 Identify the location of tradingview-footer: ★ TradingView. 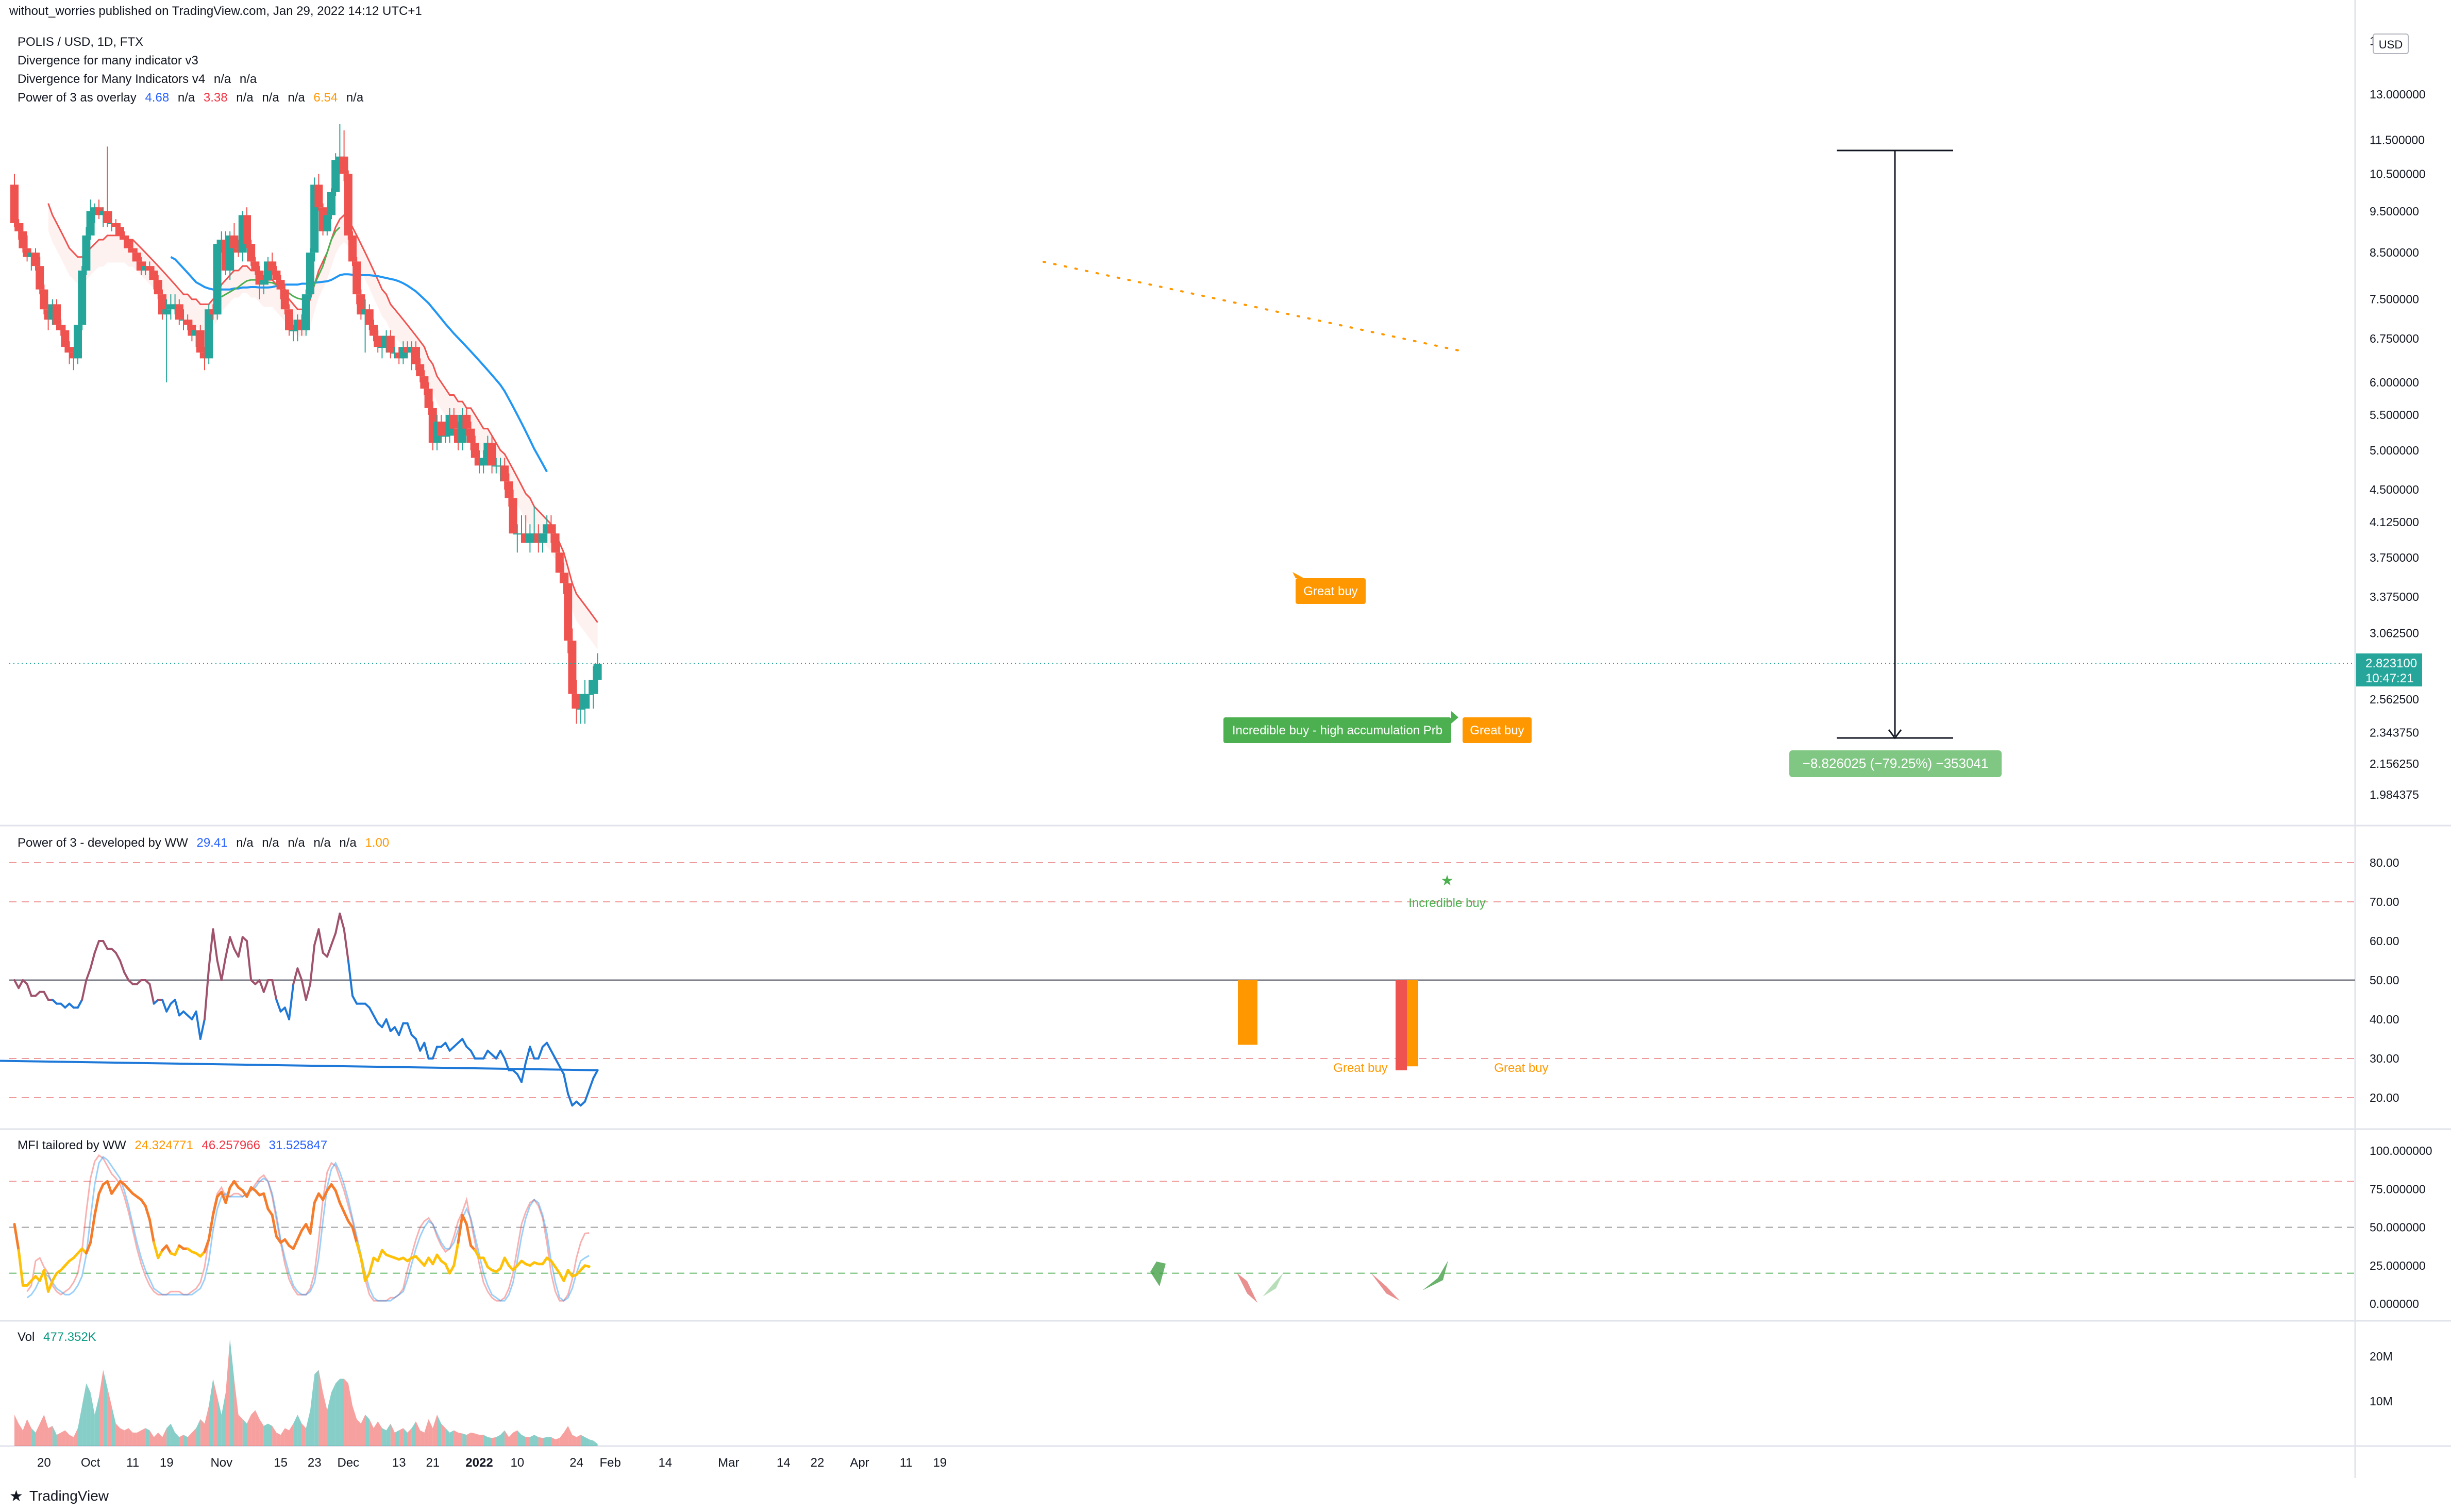
(59, 1496).